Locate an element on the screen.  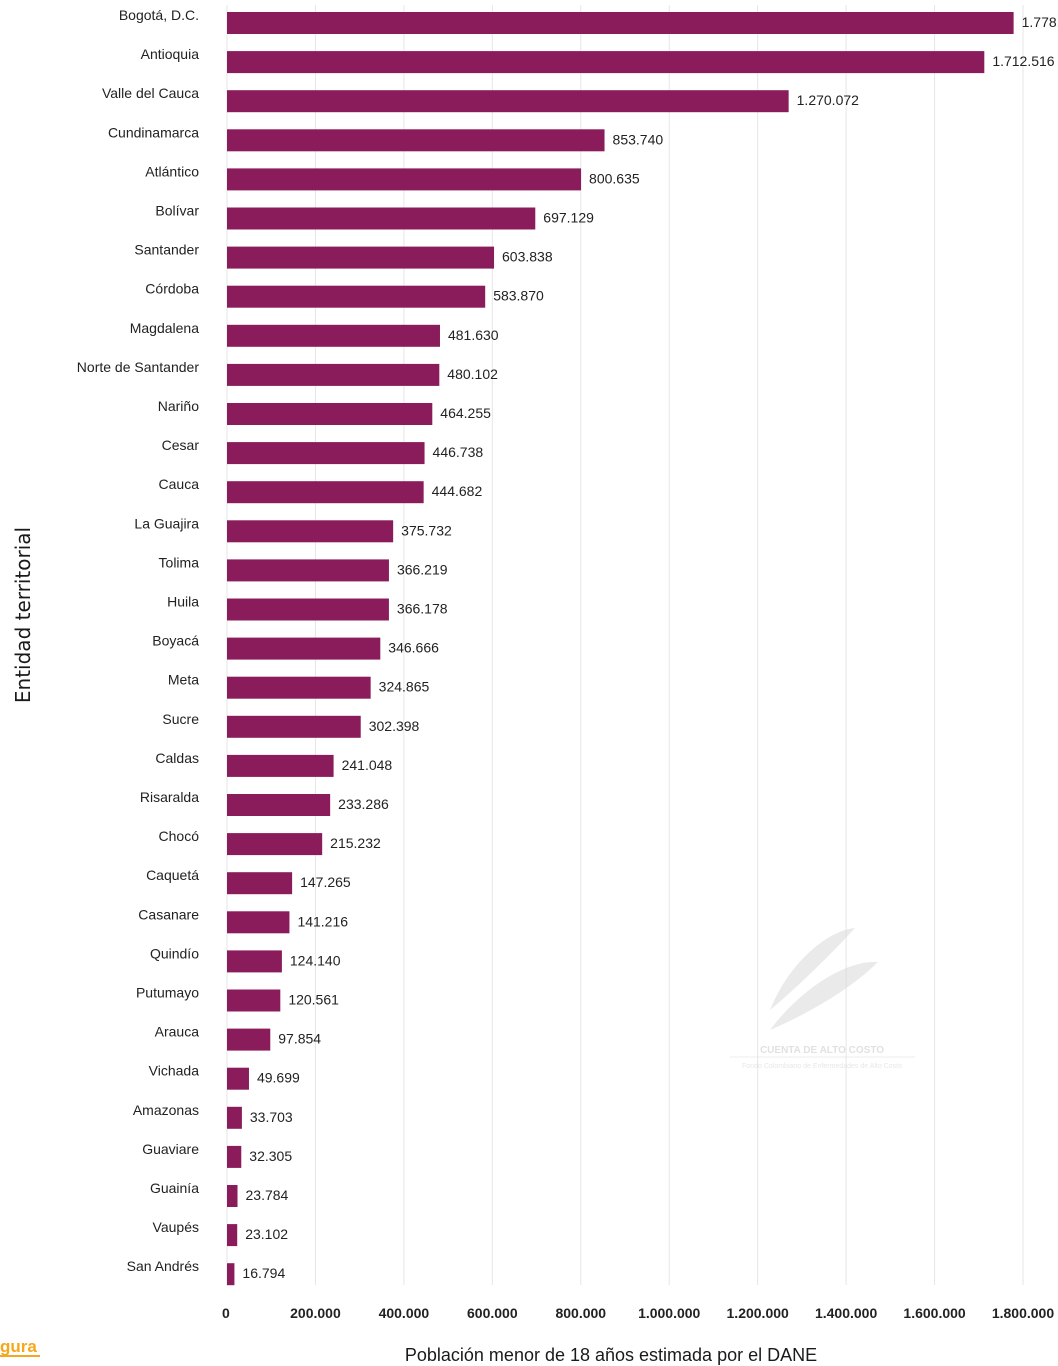
category-label: Quindío is located at coordinates (174, 953).